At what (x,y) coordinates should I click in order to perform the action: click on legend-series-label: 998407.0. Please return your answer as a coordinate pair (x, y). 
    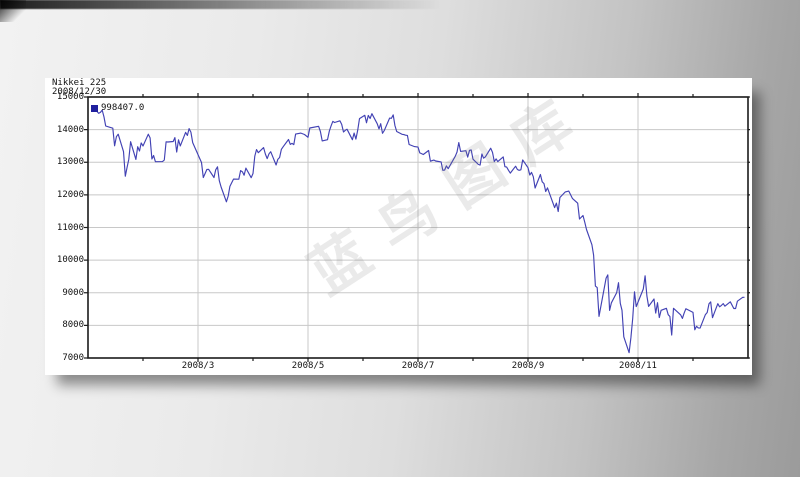
    Looking at the image, I should click on (123, 108).